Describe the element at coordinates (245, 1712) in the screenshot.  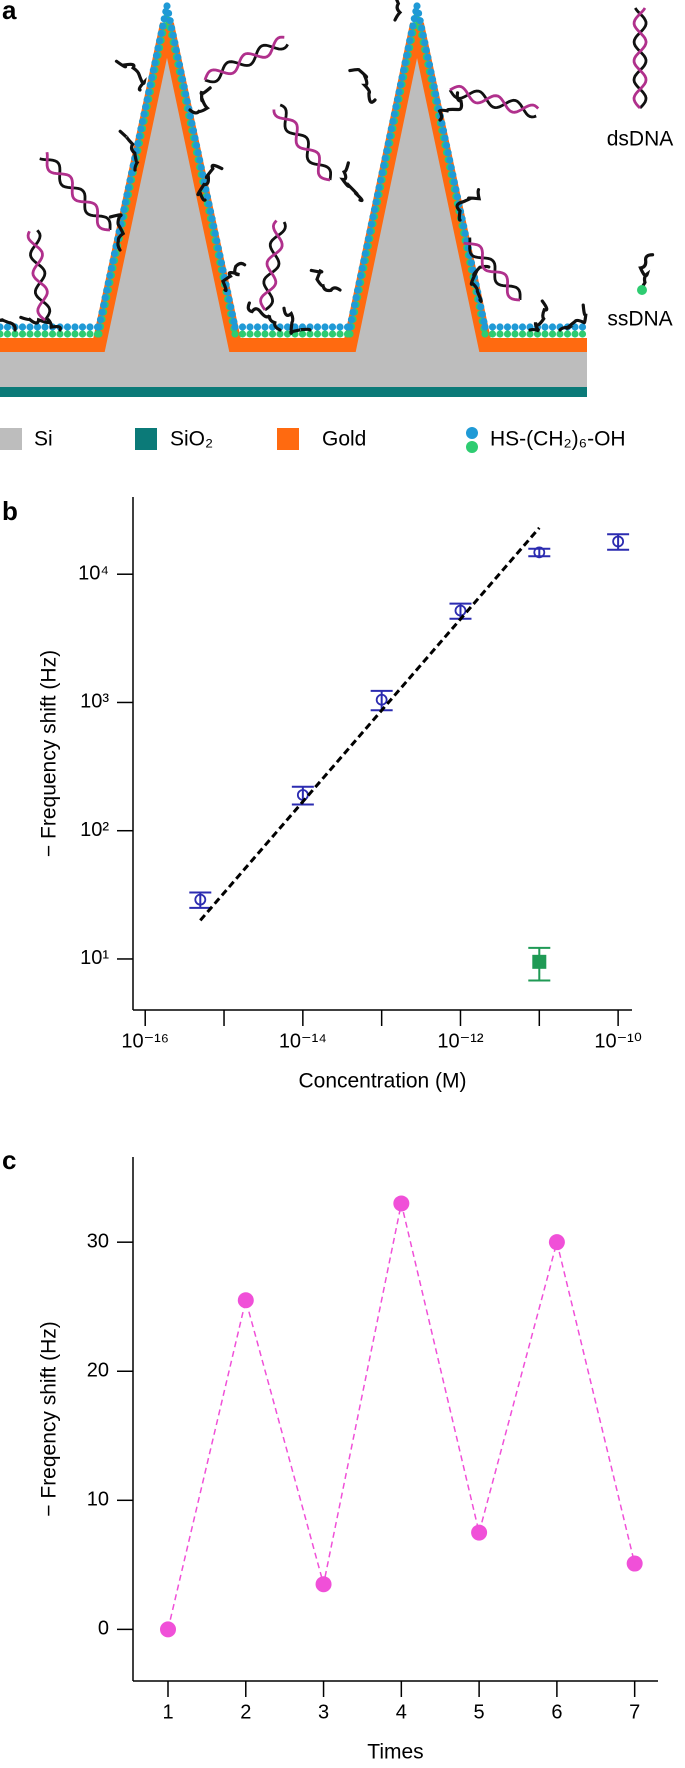
I see `x-tick-label: 2` at that location.